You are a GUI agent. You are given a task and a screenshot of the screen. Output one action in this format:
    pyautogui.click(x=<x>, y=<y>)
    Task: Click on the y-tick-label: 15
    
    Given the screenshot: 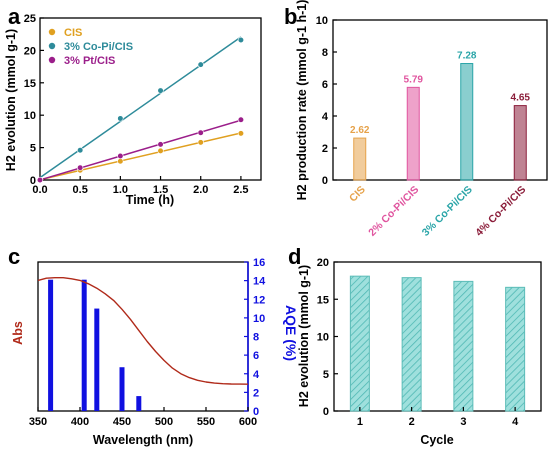 What is the action you would take?
    pyautogui.click(x=323, y=300)
    